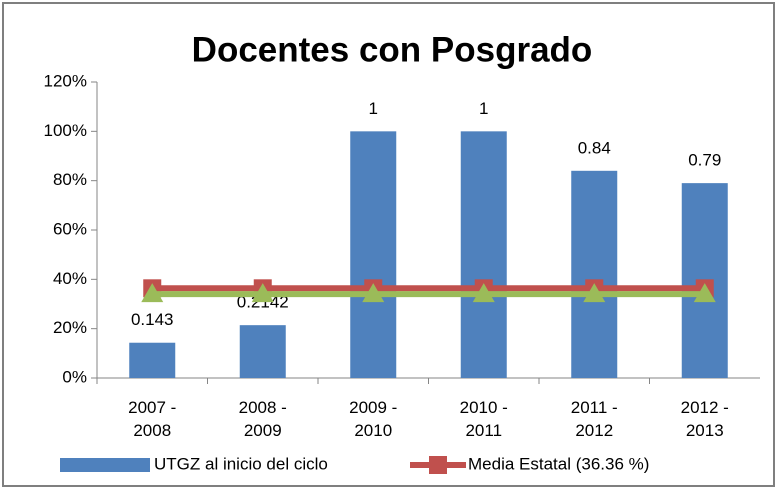 Image resolution: width=778 pixels, height=490 pixels. What do you see at coordinates (262, 419) in the screenshot?
I see `x-tick-label: 2008 - 2009` at bounding box center [262, 419].